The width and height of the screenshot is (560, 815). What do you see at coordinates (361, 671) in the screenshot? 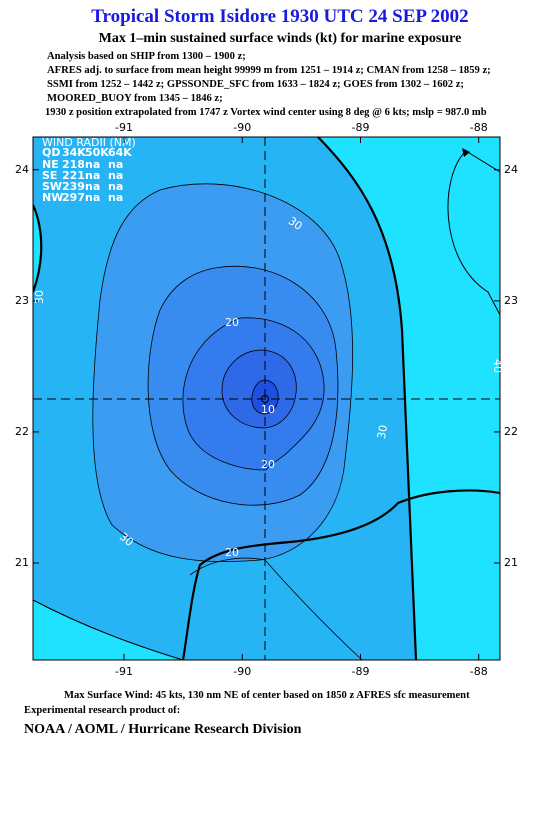
I see `x-tick-label-bottom: -89` at bounding box center [361, 671].